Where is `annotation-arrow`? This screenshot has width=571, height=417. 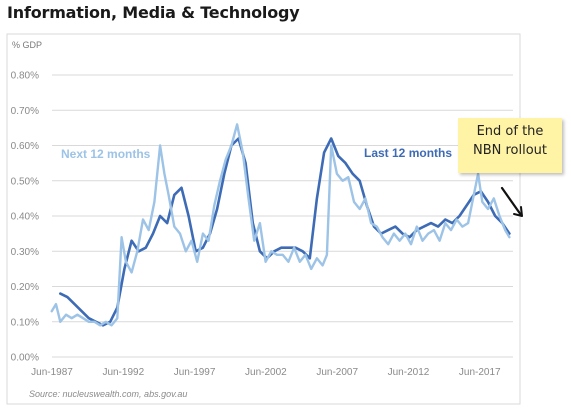
annotation-arrow is located at coordinates (511, 201).